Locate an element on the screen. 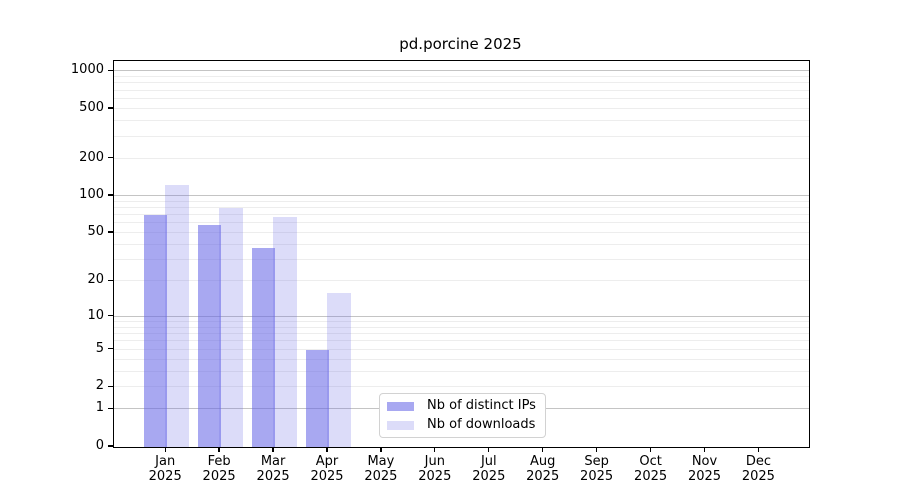  bar-downloads-mar is located at coordinates (285, 331).